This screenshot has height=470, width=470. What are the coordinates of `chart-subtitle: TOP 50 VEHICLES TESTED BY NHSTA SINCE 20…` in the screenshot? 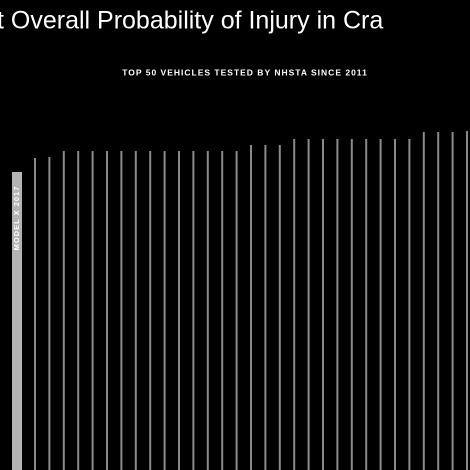 It's located at (245, 72).